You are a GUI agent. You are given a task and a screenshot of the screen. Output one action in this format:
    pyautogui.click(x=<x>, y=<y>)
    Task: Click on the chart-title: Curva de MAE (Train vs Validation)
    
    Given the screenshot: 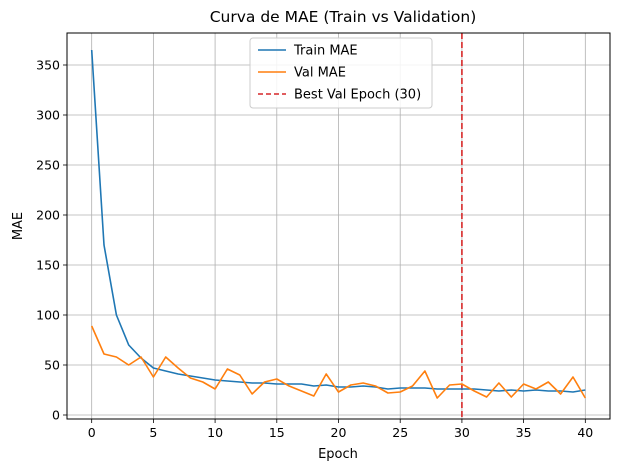 What is the action you would take?
    pyautogui.click(x=343, y=17)
    